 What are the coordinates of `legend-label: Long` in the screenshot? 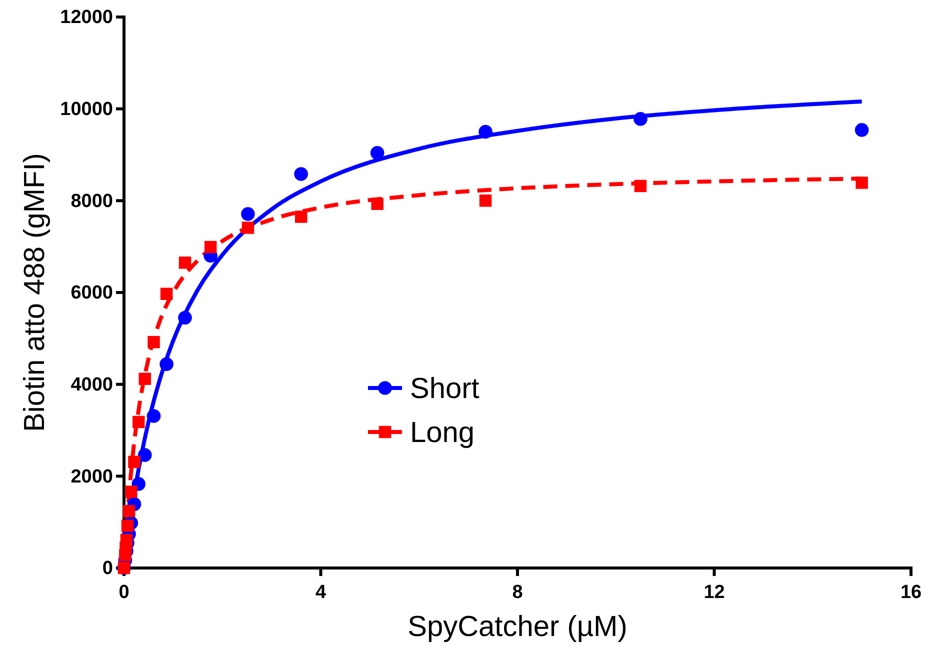 It's located at (442, 433).